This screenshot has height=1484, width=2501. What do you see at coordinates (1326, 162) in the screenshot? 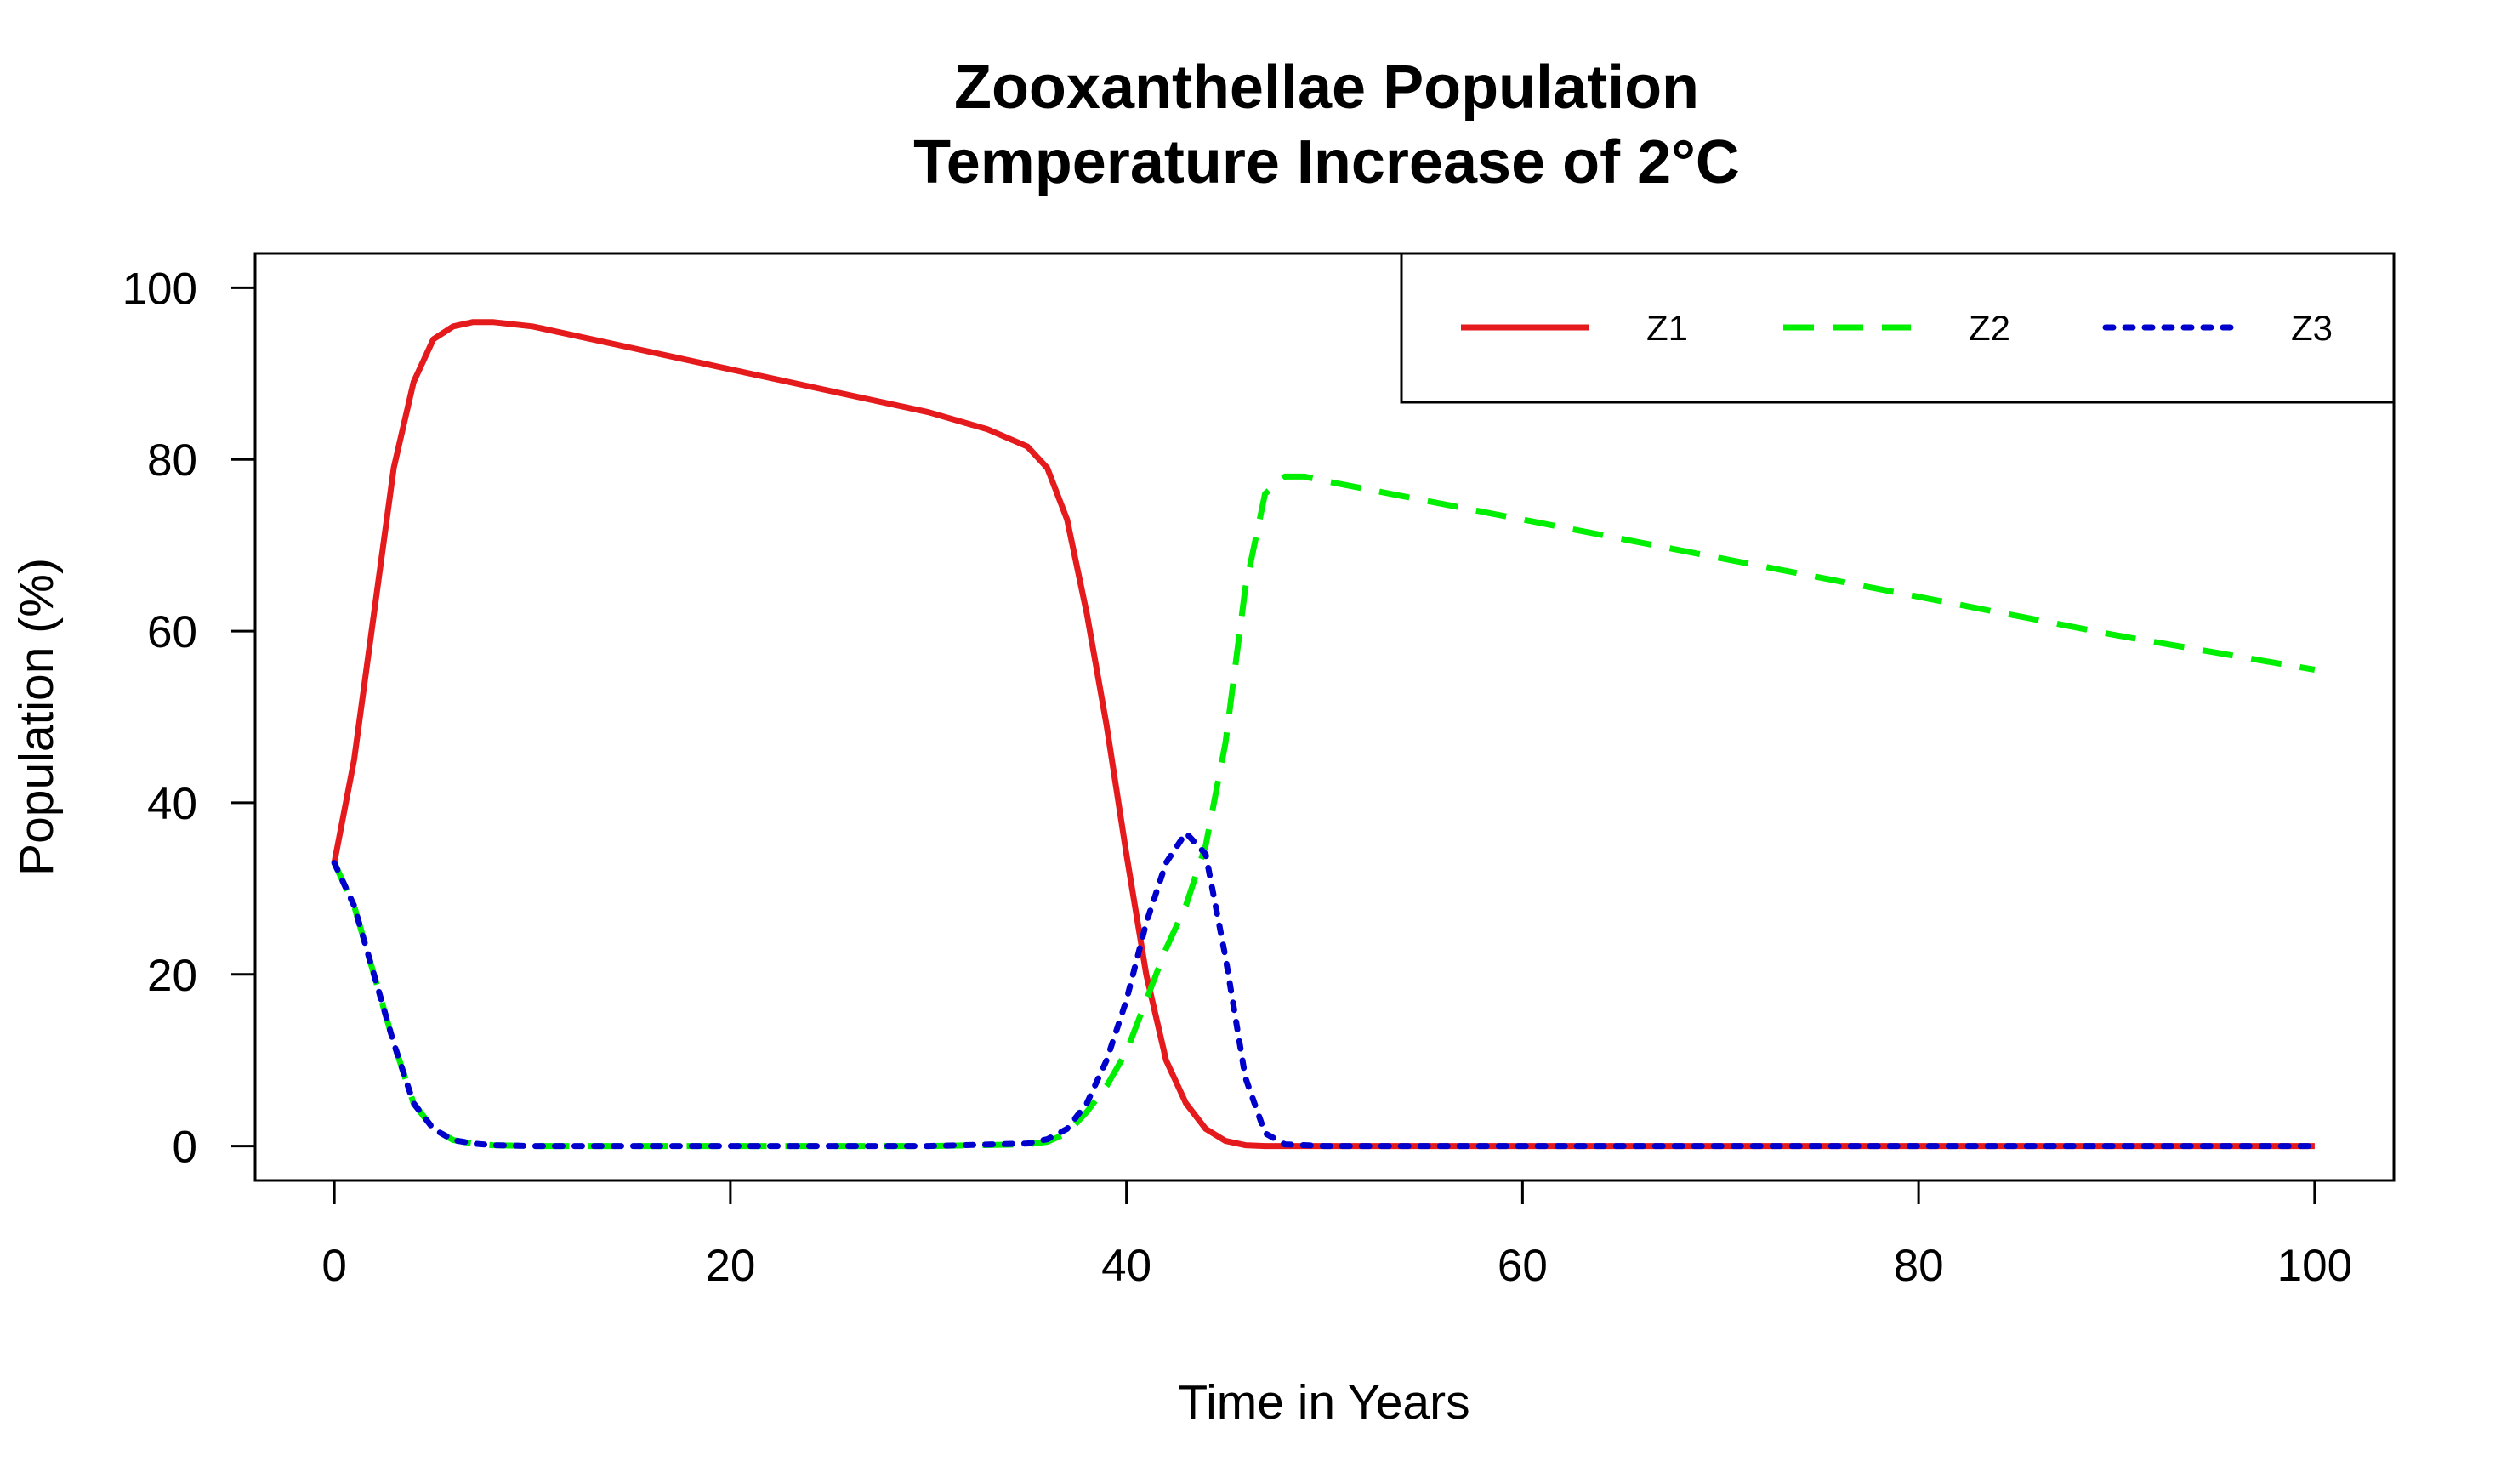
I see `chart-subtitle: Temperature Increase of 2°C` at bounding box center [1326, 162].